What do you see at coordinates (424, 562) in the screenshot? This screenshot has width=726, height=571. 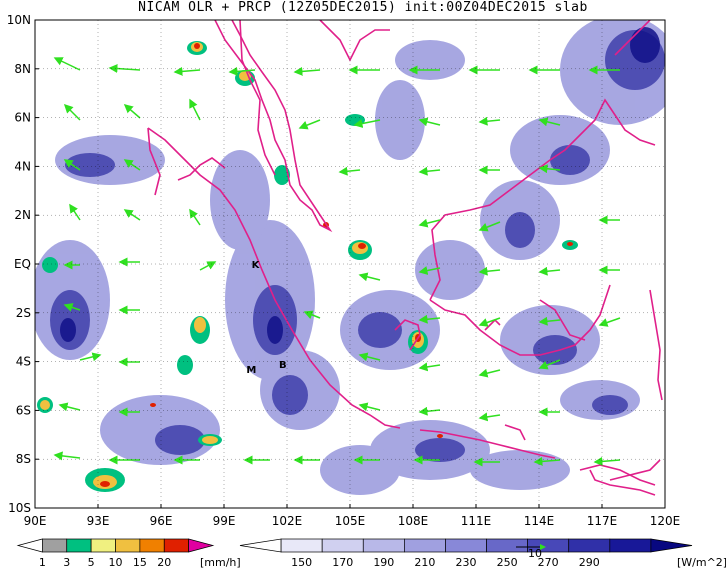 I see `olr-tick-label: 210` at bounding box center [424, 562].